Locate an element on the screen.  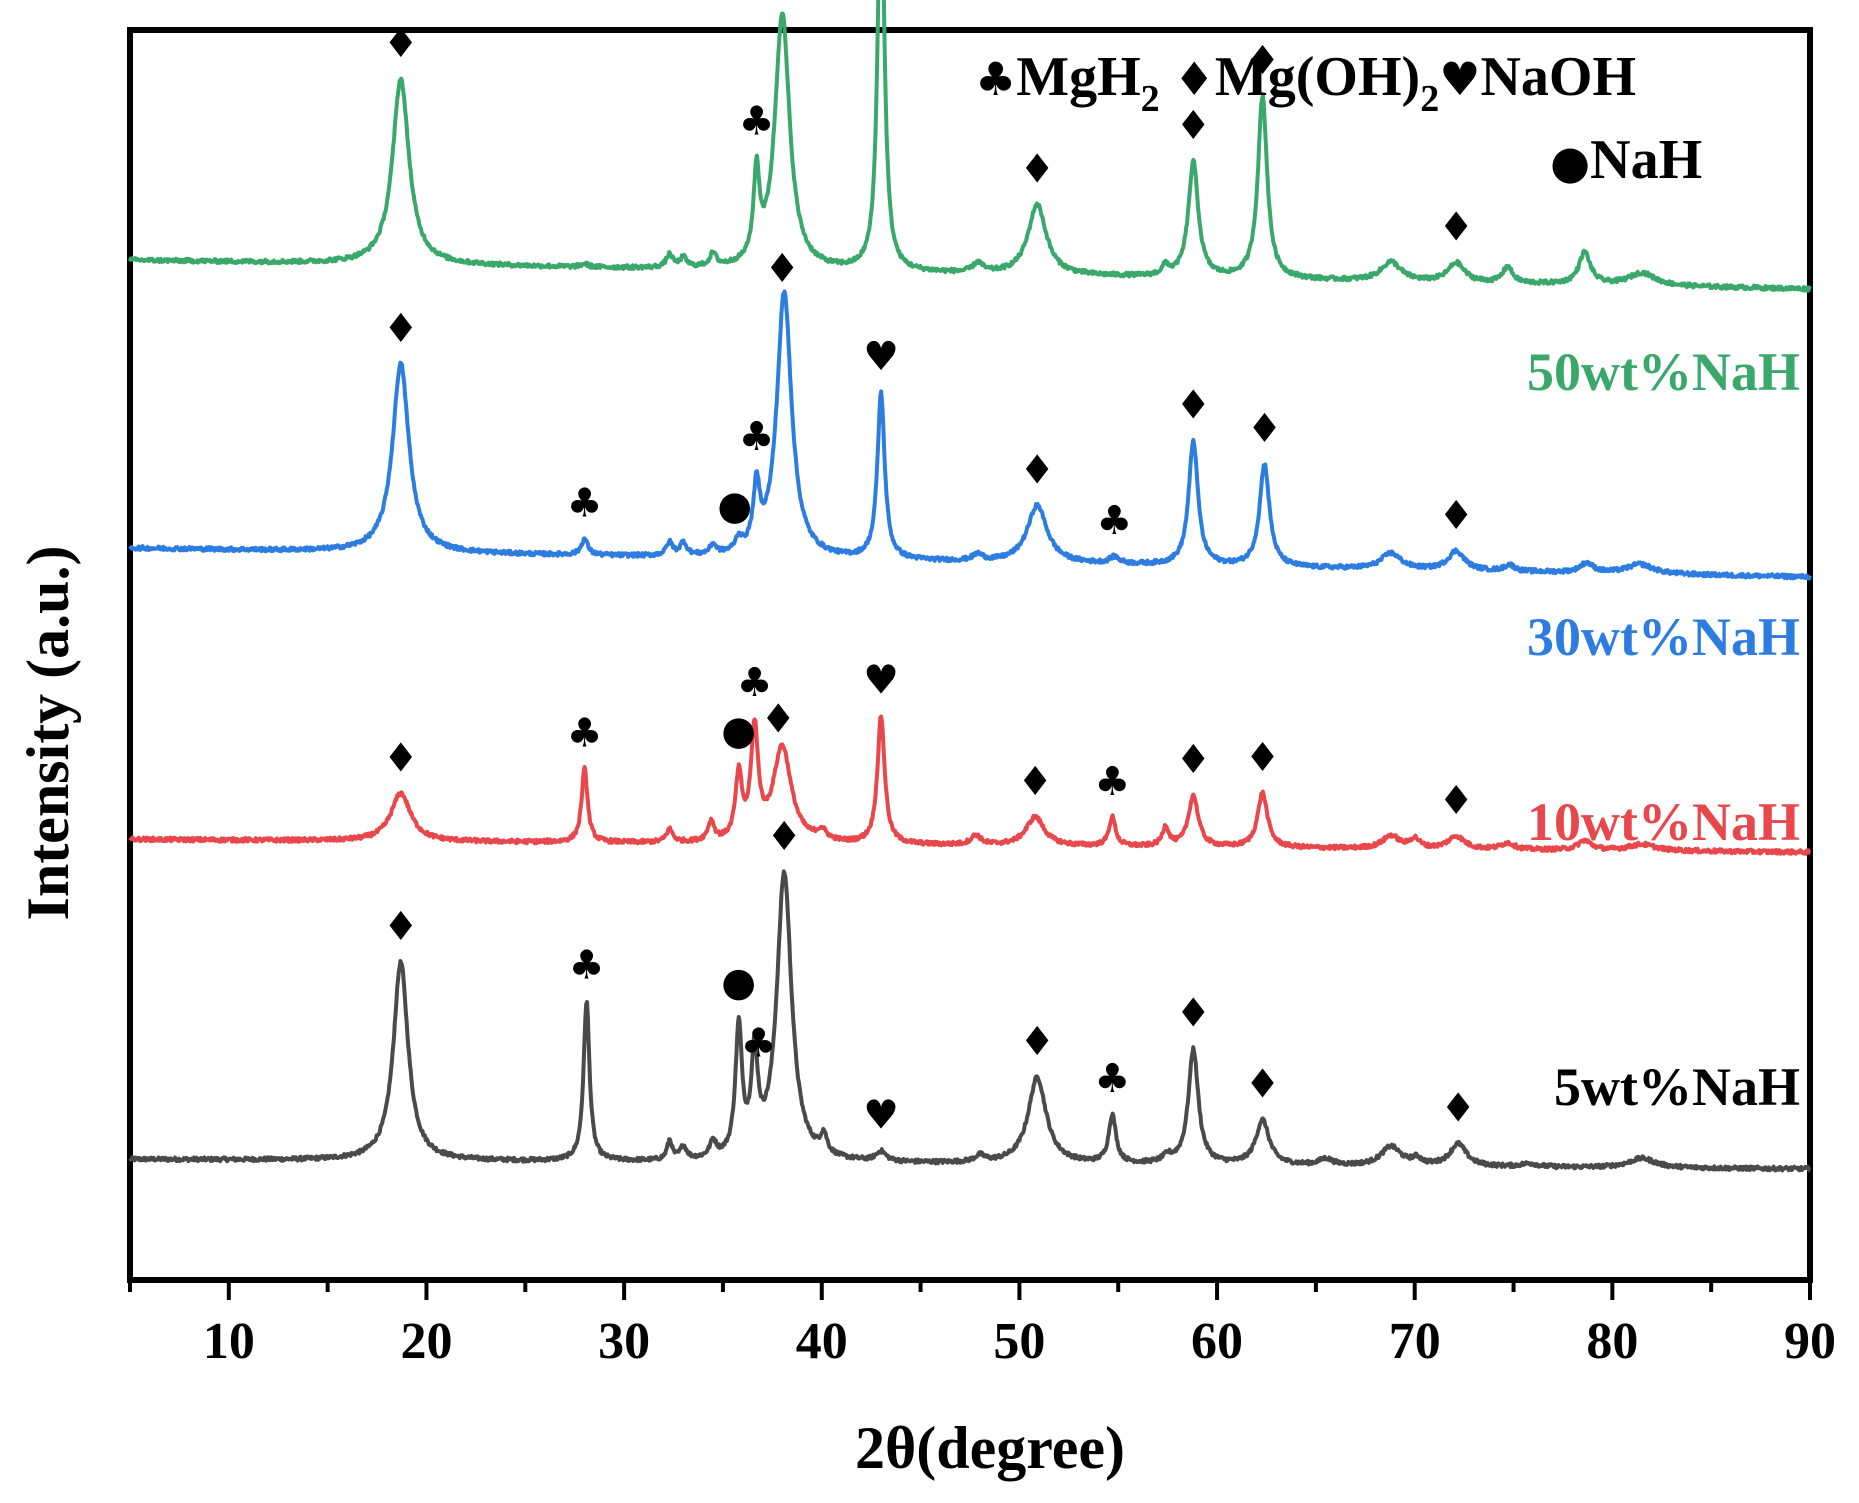
phase-marker-1-0: ♦ is located at coordinates (401, 758).